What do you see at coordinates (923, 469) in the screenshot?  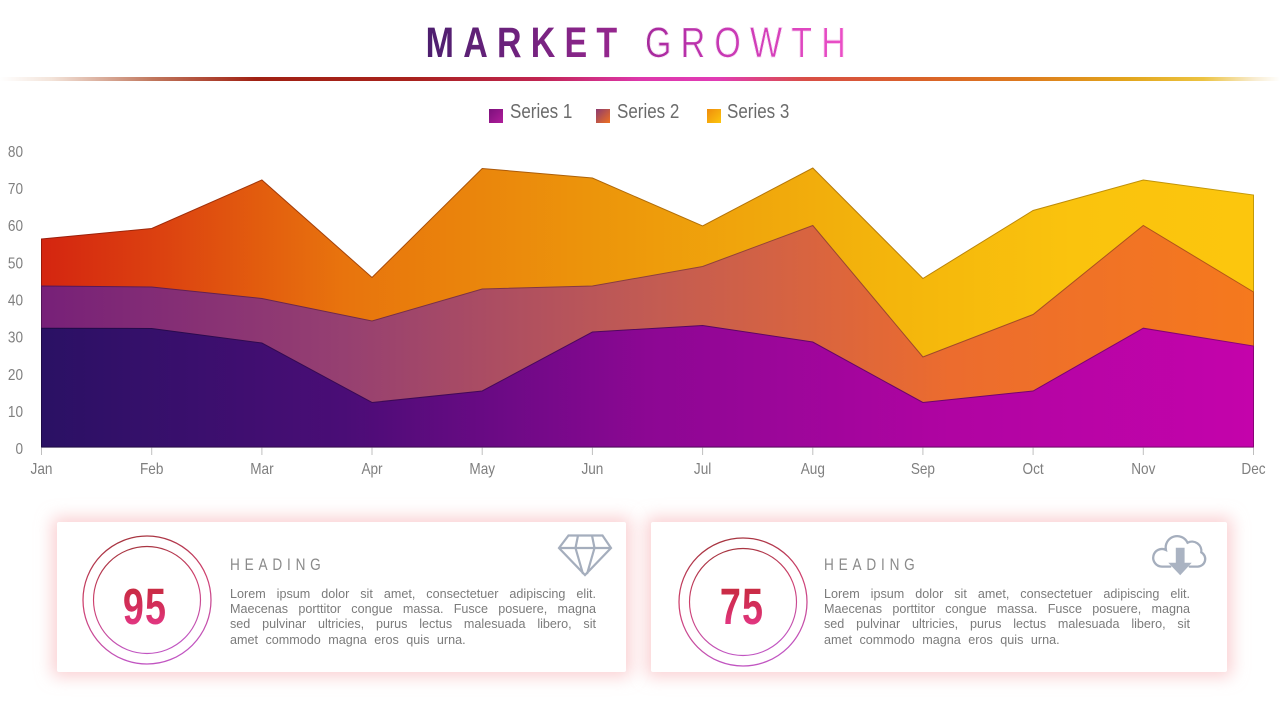 I see `svg-text: Sep` at bounding box center [923, 469].